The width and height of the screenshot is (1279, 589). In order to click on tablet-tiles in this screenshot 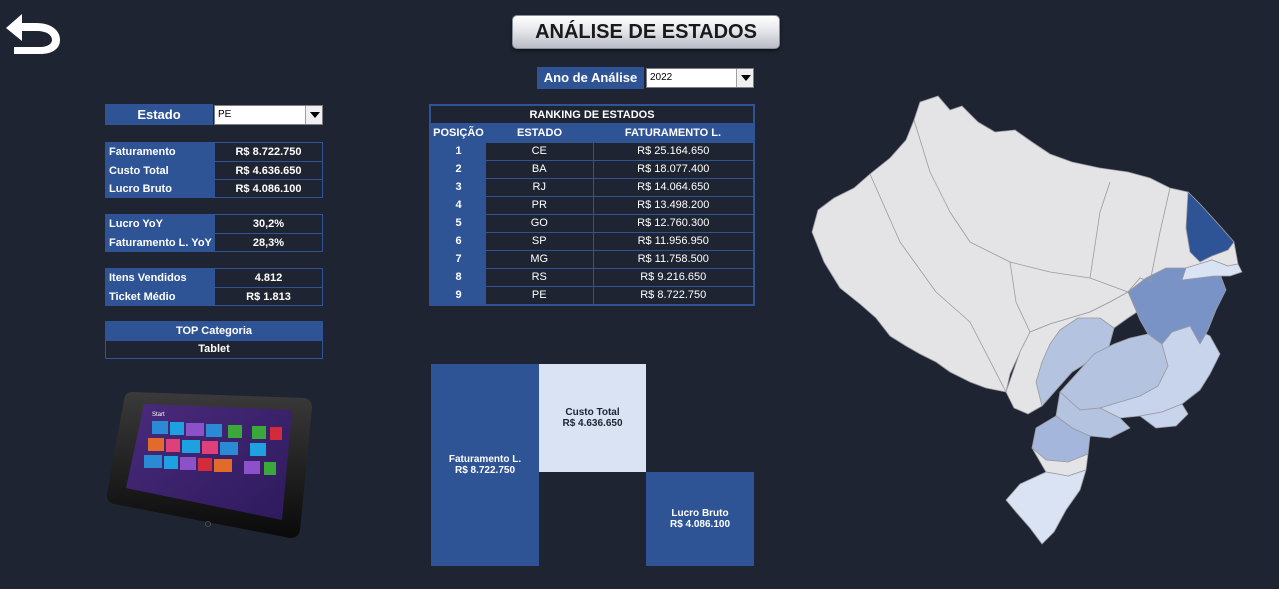, I will do `click(213, 448)`.